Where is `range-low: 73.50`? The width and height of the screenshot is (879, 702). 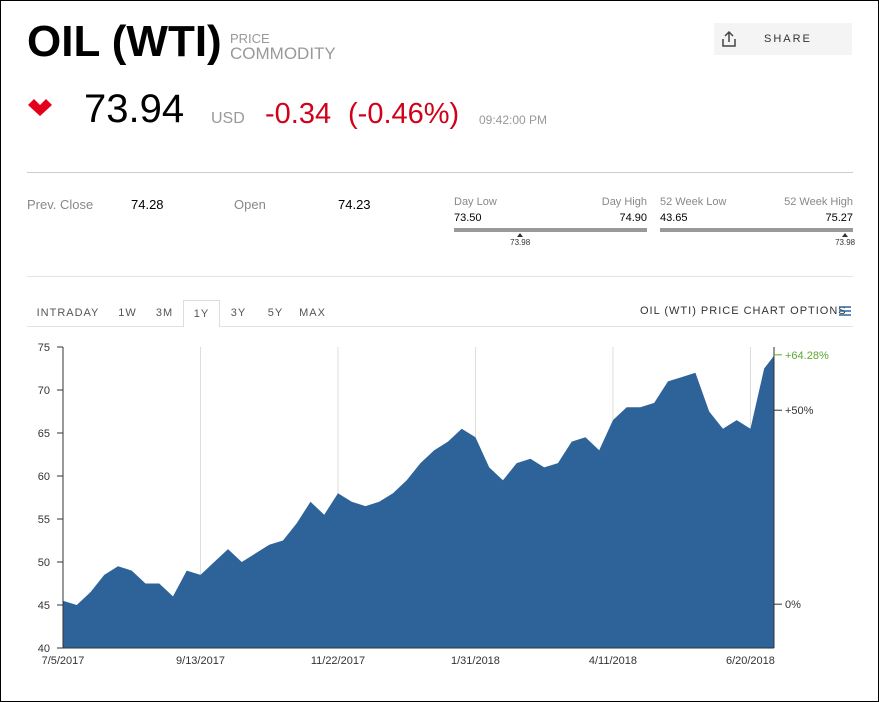
range-low: 73.50 is located at coordinates (468, 218).